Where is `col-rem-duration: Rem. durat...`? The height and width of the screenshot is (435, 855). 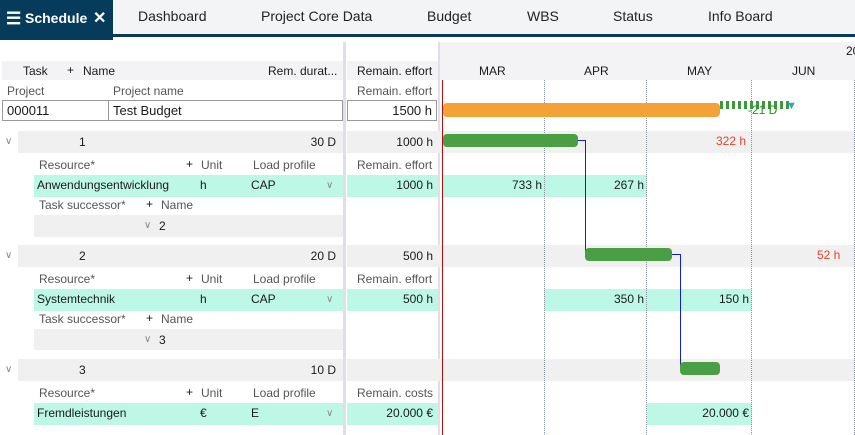
col-rem-duration: Rem. durat... is located at coordinates (303, 71).